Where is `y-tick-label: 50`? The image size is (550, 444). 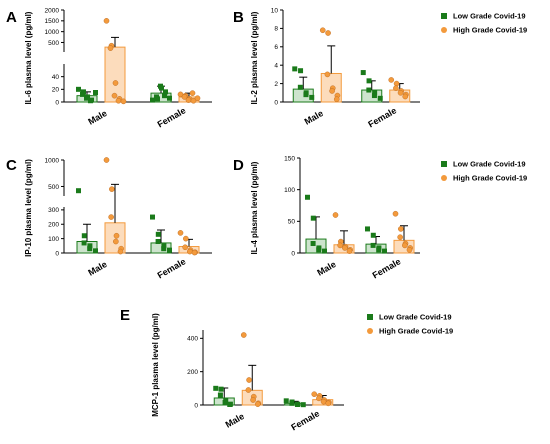
y-tick-label: 50 is located at coordinates (292, 222).